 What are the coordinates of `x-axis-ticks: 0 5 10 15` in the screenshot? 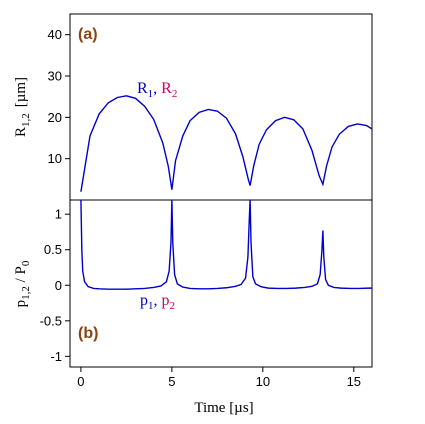 It's located at (219, 378).